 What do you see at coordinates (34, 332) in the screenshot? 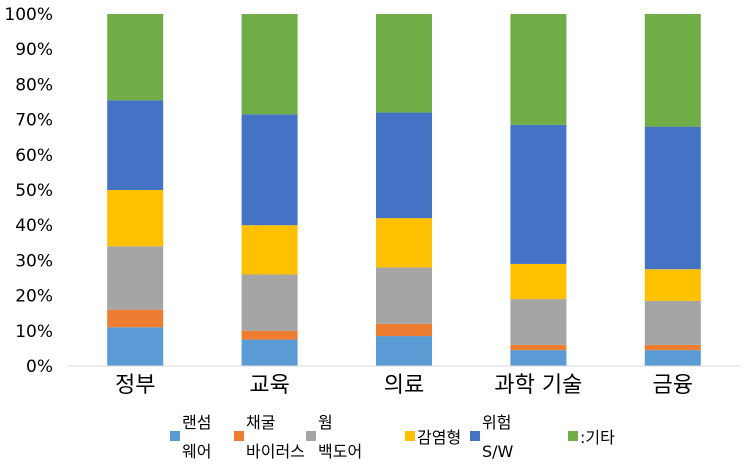
I see `y-tick-label: 10%` at bounding box center [34, 332].